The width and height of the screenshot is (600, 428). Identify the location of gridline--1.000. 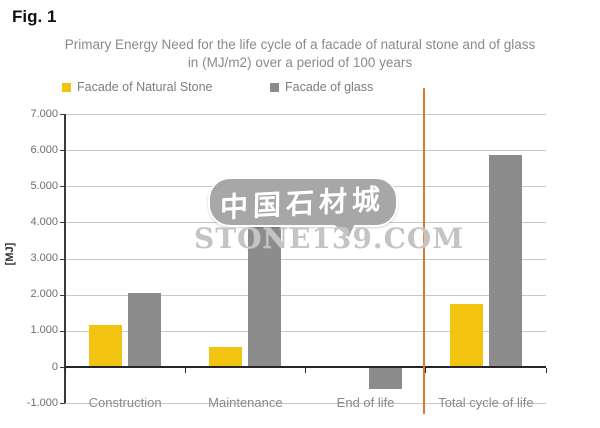
(305, 404).